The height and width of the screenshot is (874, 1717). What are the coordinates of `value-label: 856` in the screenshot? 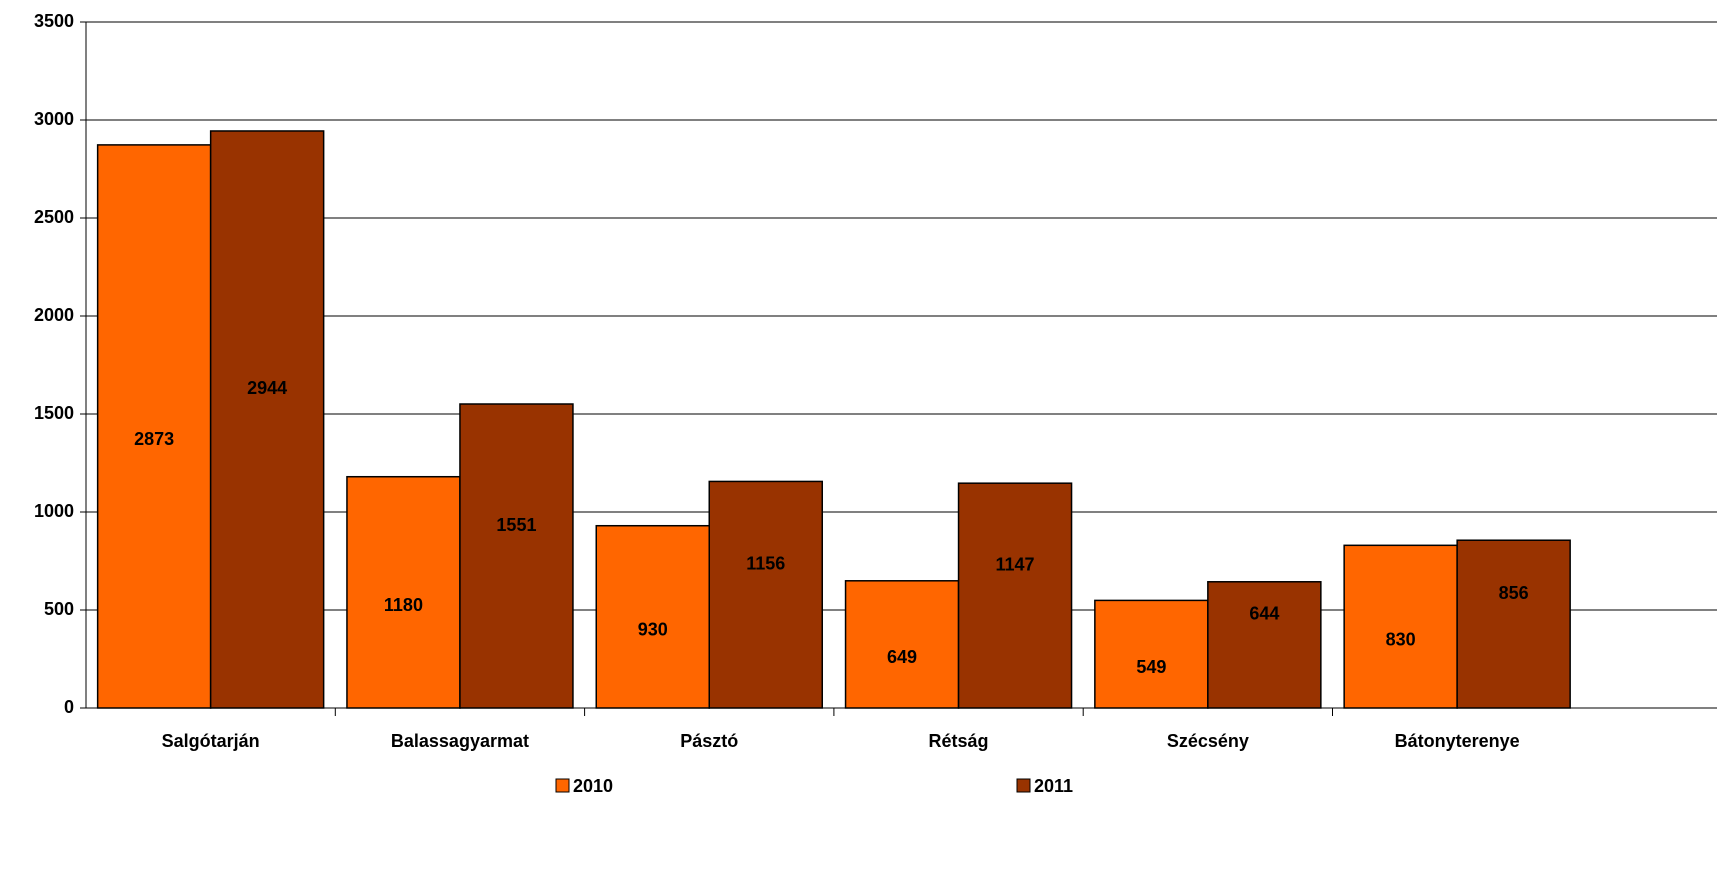 It's located at (1514, 593).